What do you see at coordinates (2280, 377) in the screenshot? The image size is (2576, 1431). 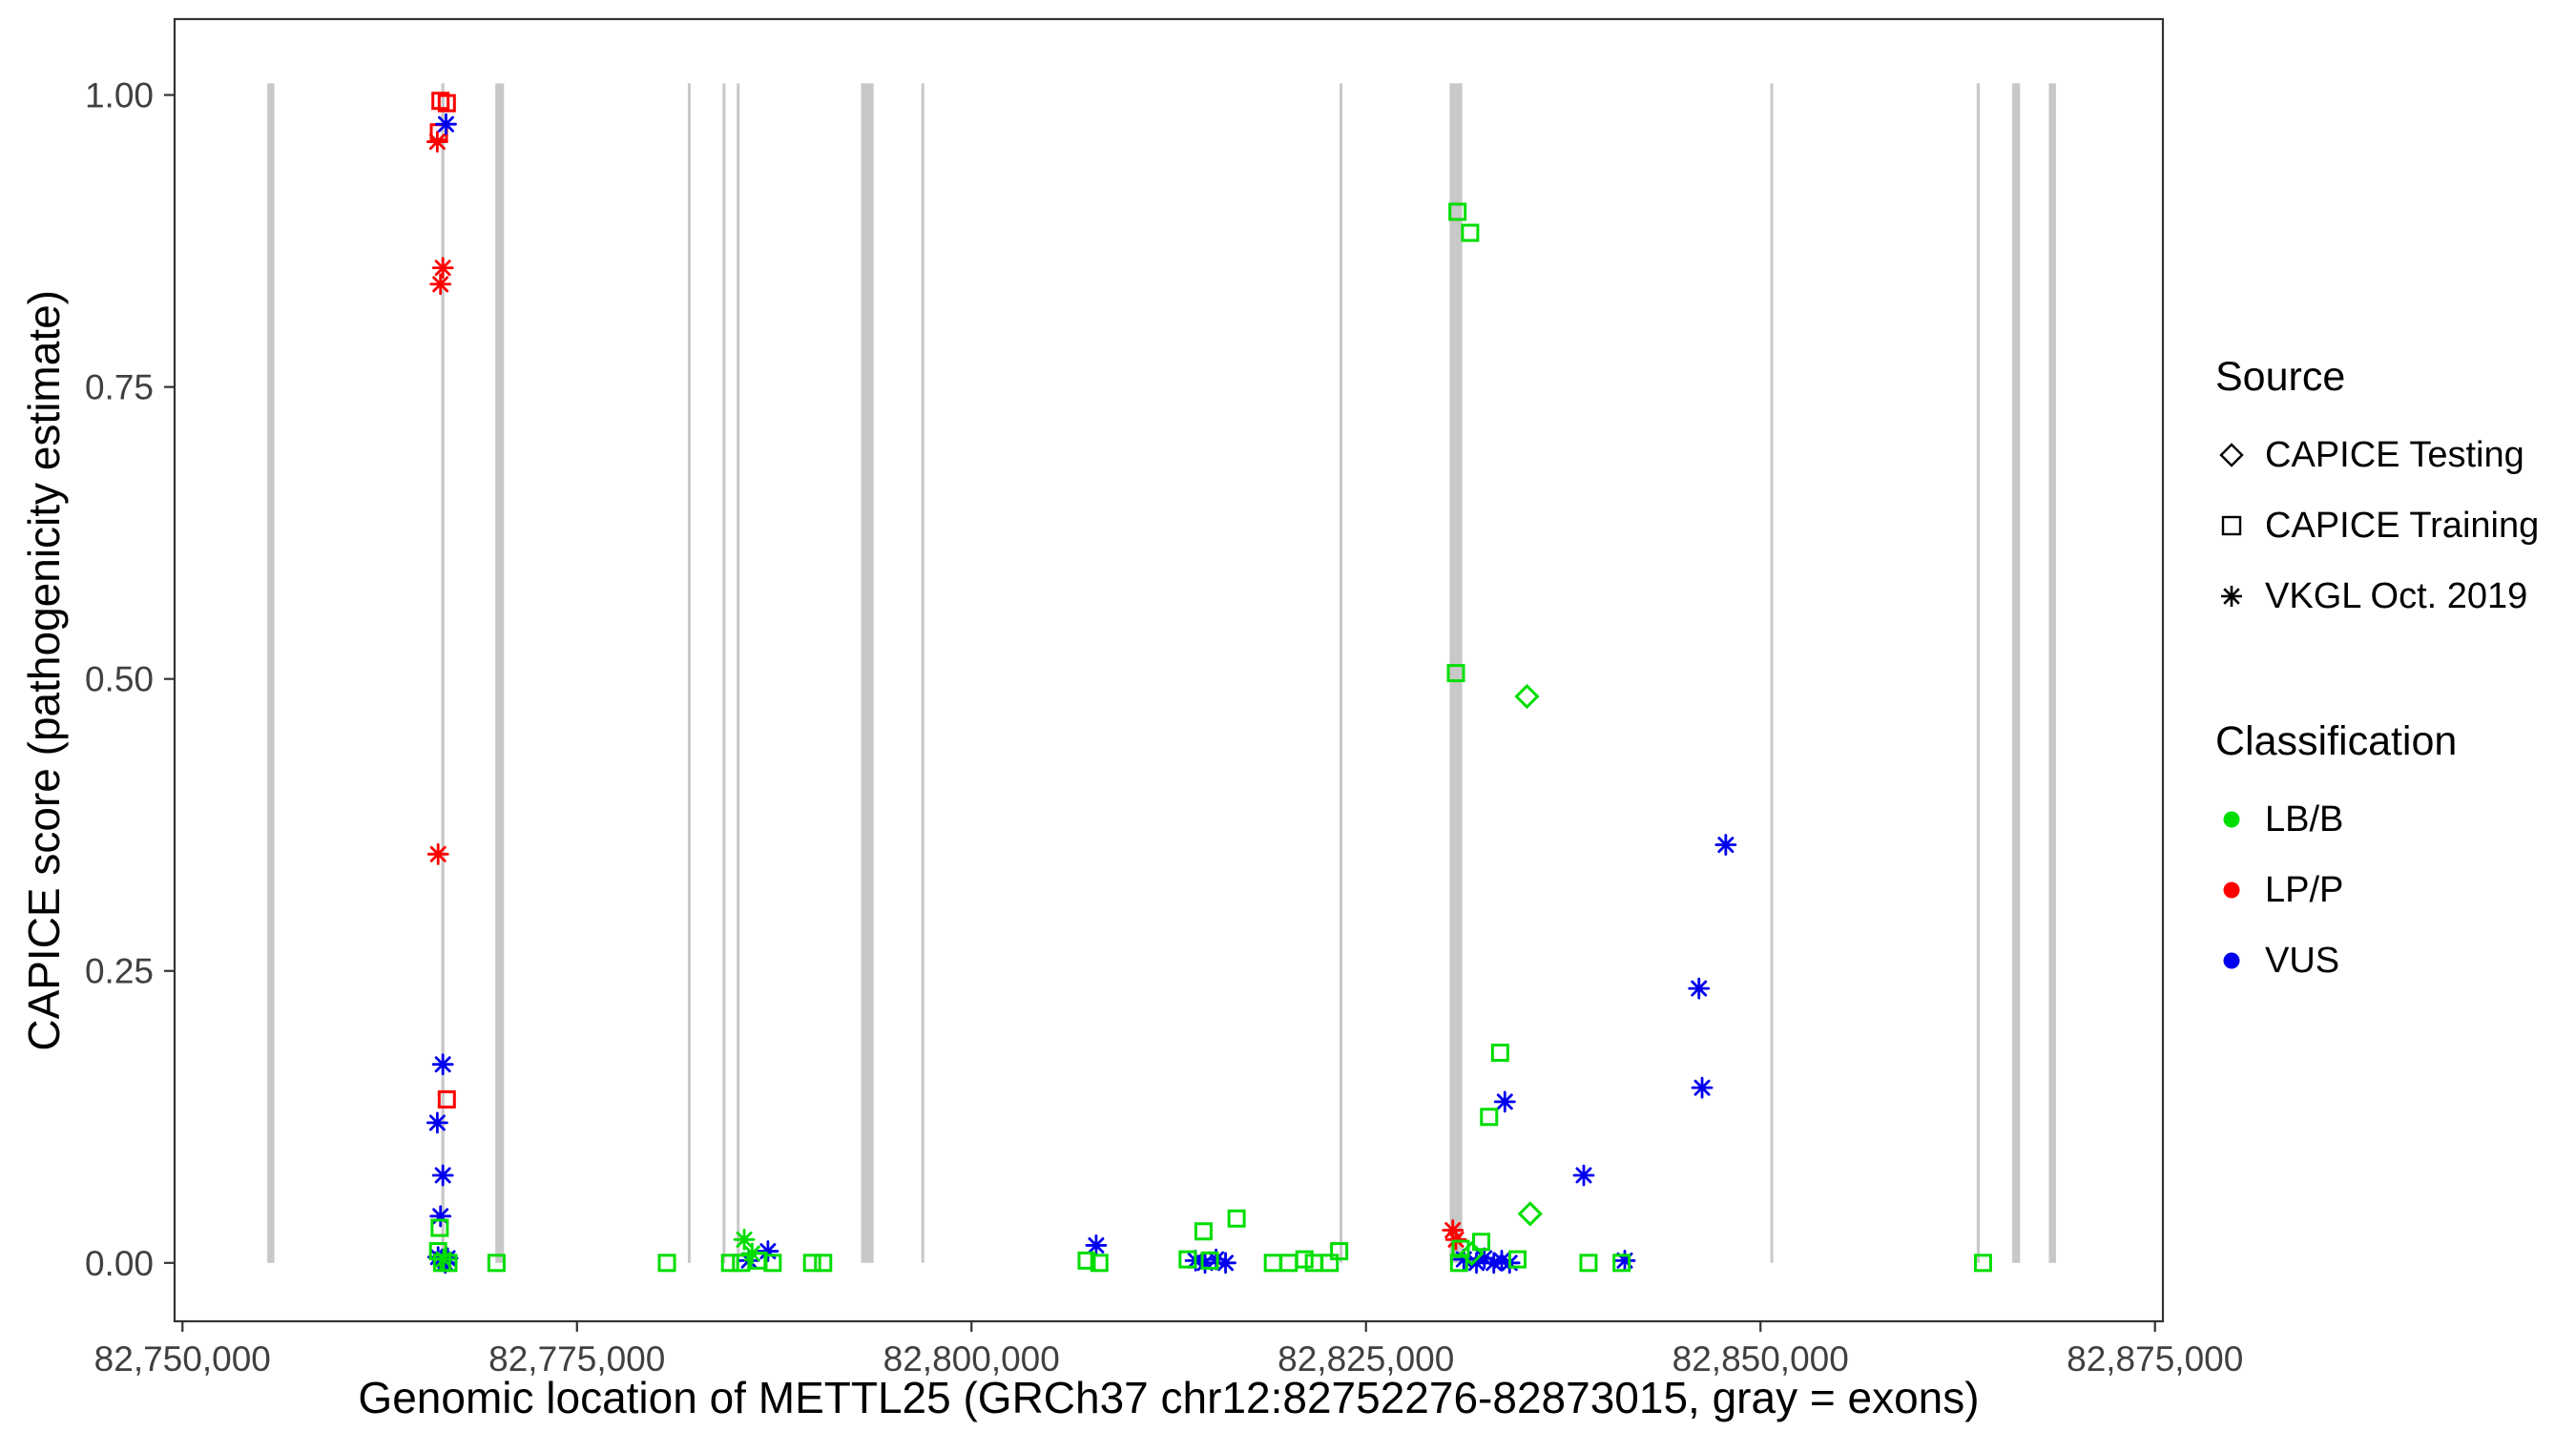 I see `legend-source-title: Source` at bounding box center [2280, 377].